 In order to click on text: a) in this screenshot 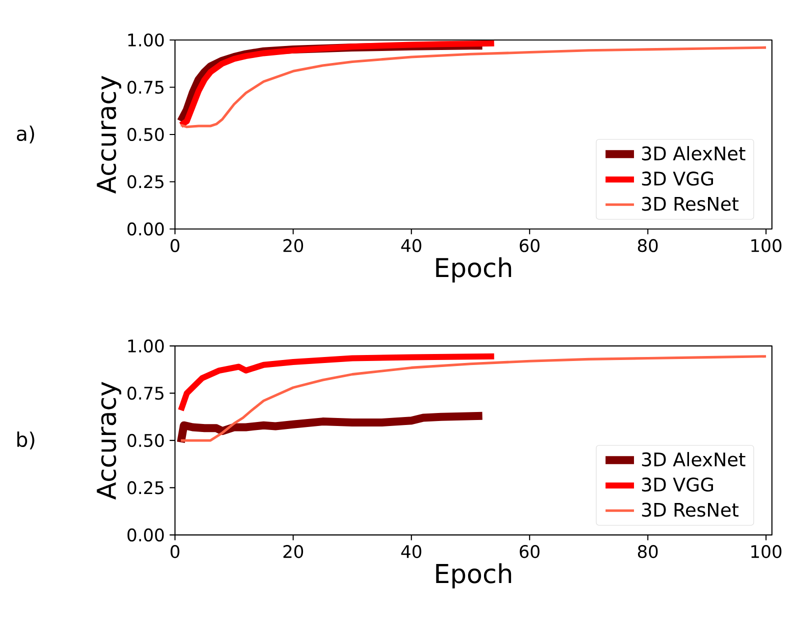, I will do `click(25, 135)`.